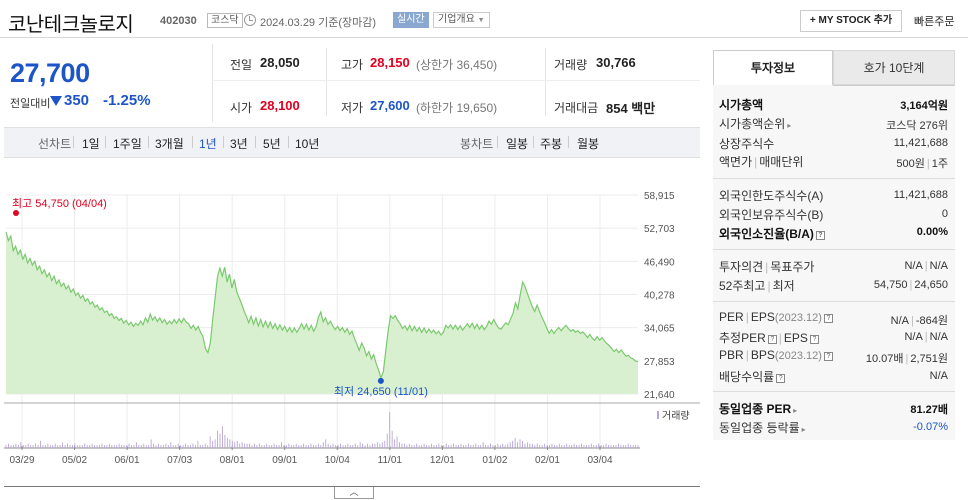  Describe the element at coordinates (457, 108) in the screenshot. I see `lower-limit: (하한가 19,650)` at that location.